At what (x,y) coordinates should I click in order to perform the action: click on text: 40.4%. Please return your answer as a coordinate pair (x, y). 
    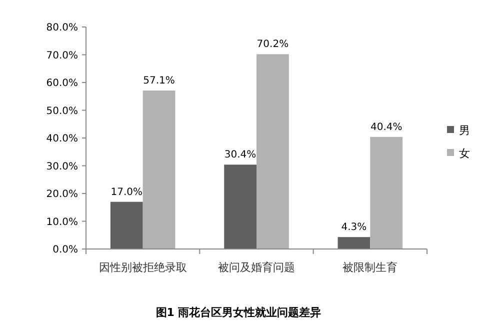
    Looking at the image, I should click on (386, 127).